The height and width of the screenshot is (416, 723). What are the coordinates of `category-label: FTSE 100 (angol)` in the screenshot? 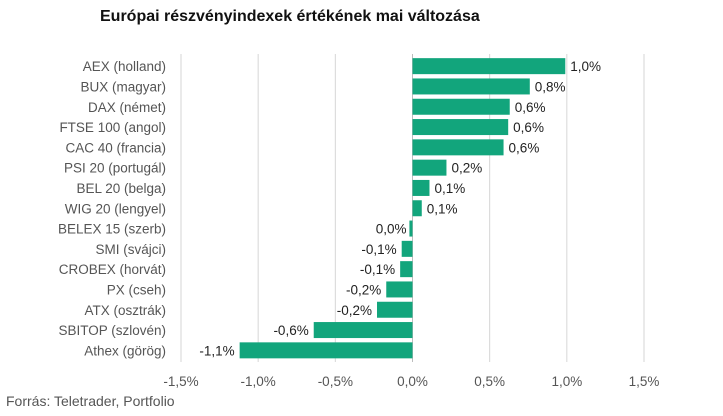 It's located at (112, 127).